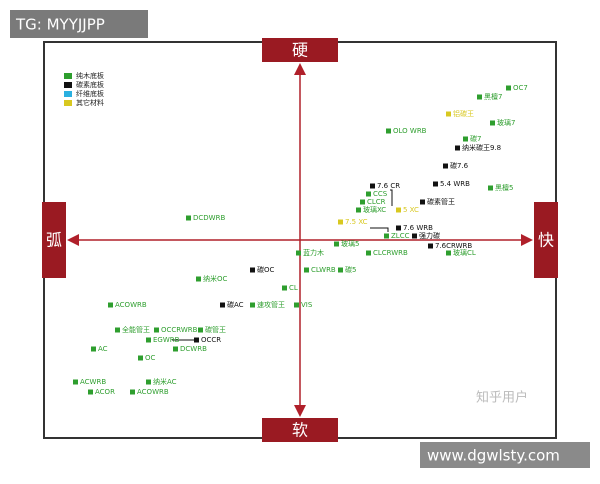  I want to click on point-label: 纳米OC, so click(215, 278).